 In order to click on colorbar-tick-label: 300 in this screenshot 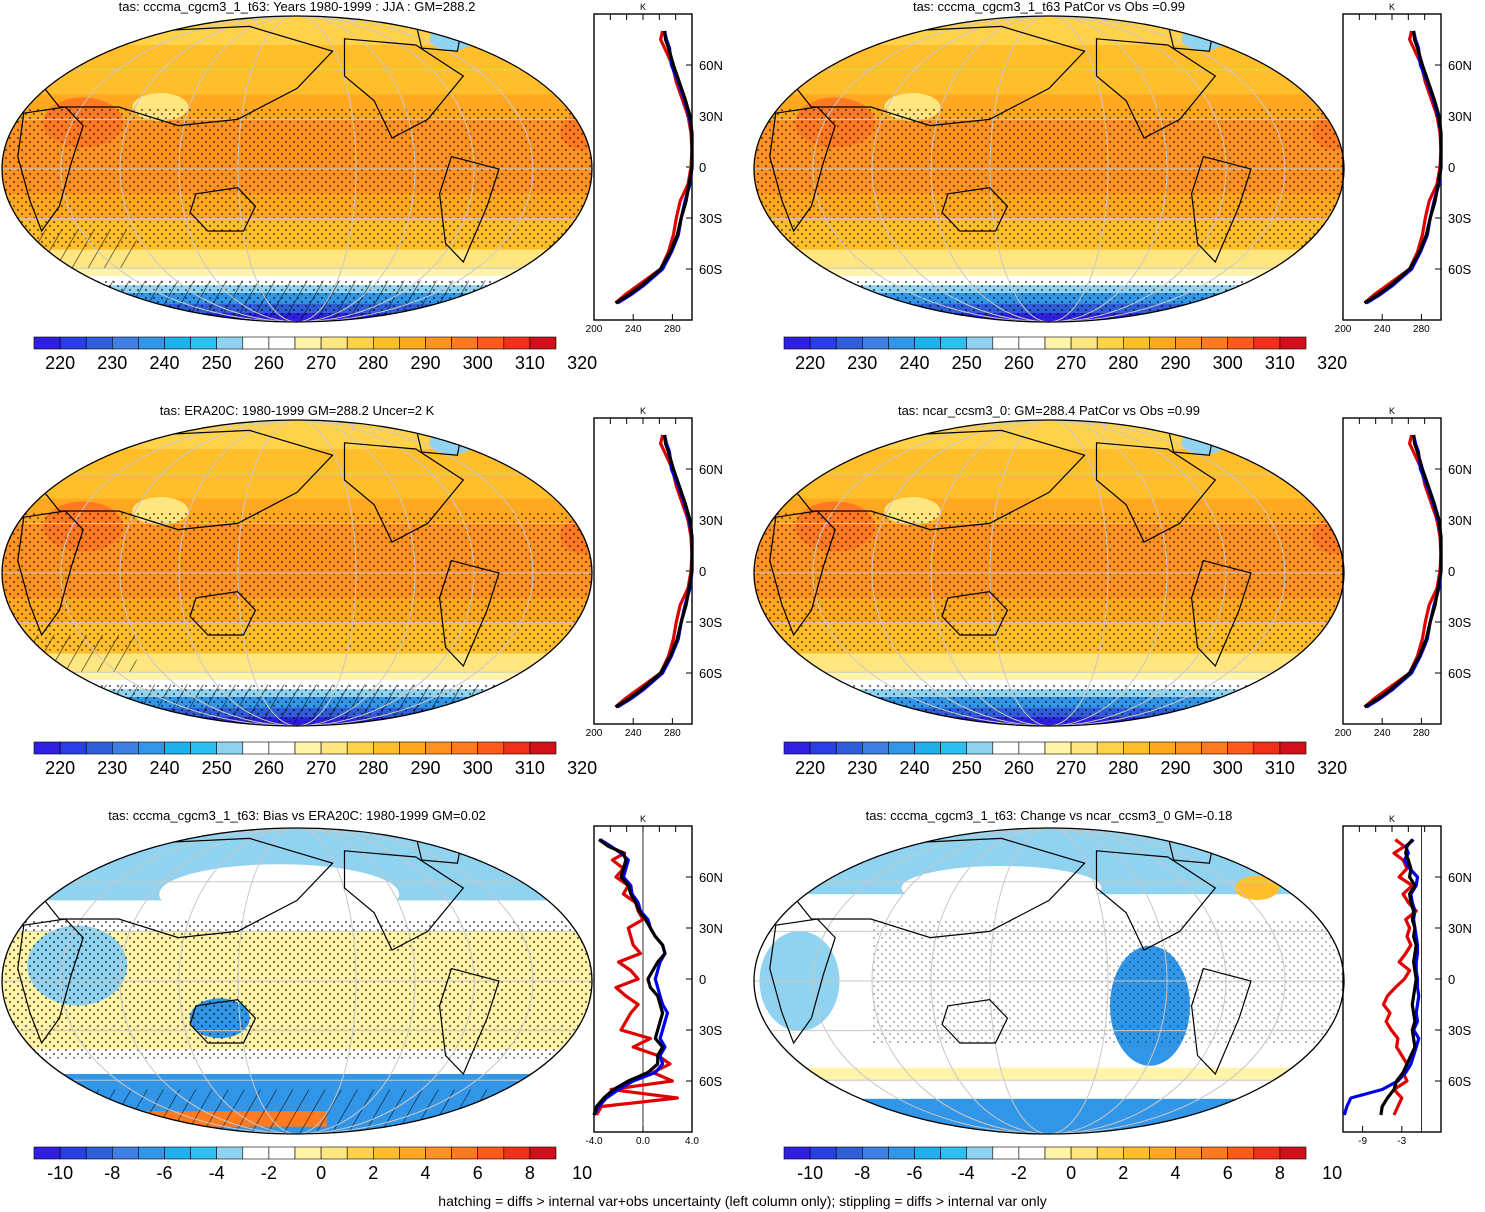, I will do `click(1228, 363)`.